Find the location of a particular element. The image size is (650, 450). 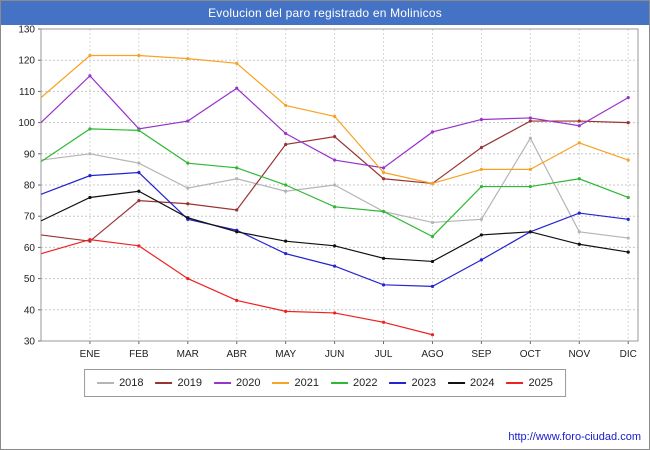

x-tick-label: SEP is located at coordinates (481, 354).